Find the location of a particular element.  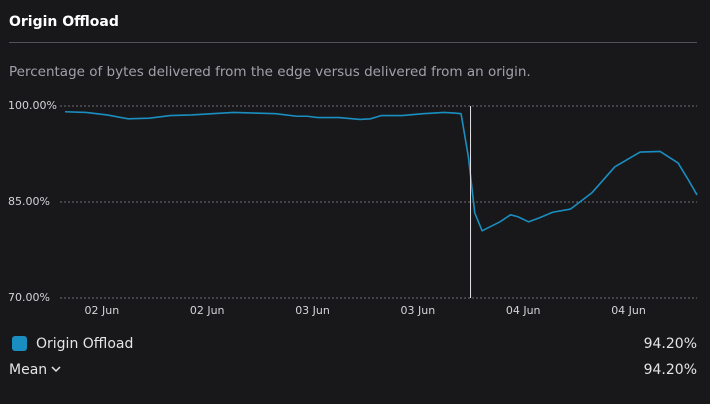

chart-title: Origin Offload is located at coordinates (64, 22).